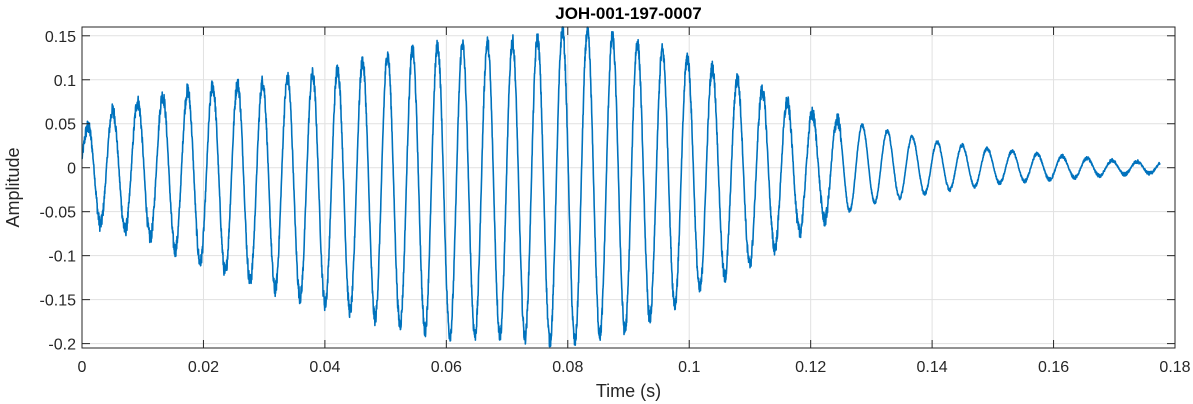 Image resolution: width=1193 pixels, height=404 pixels. I want to click on x-tick-label: 0.12, so click(810, 367).